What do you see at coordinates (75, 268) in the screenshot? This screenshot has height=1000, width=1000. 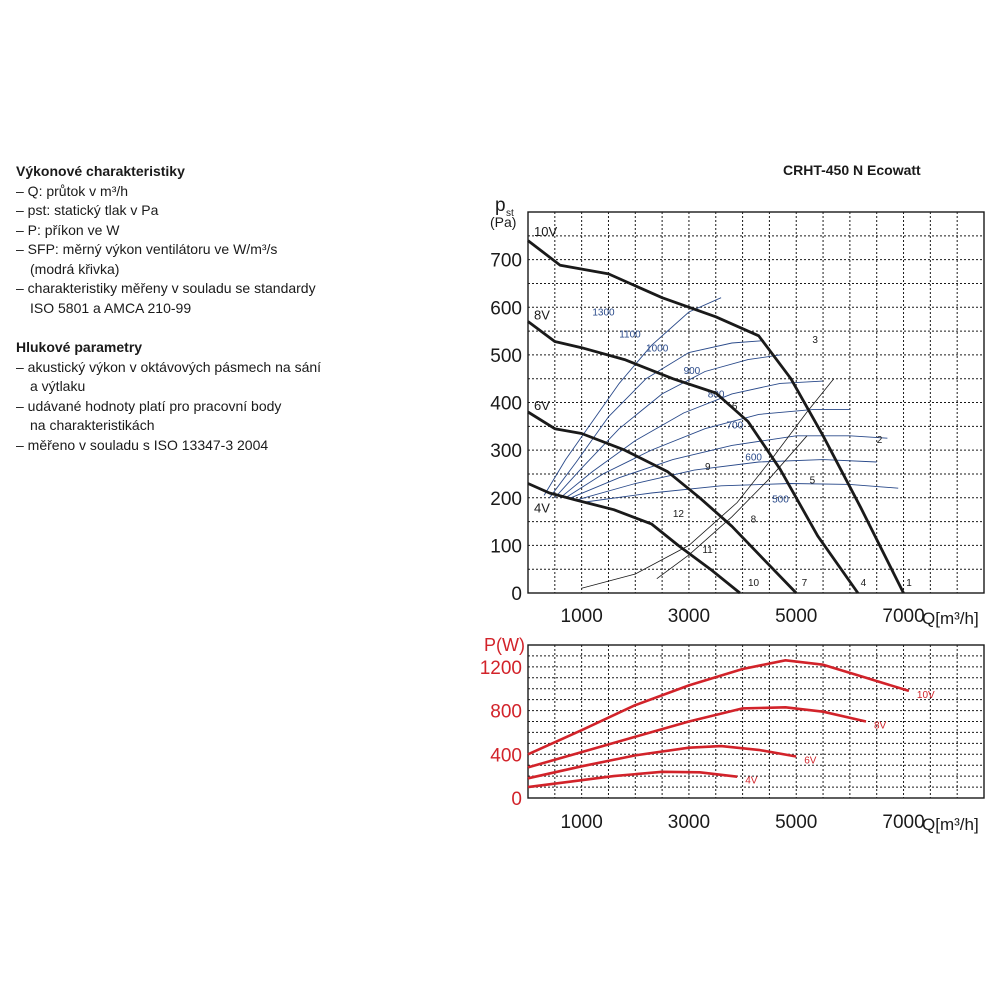 I see `performance-item: (modrá křivka)` at bounding box center [75, 268].